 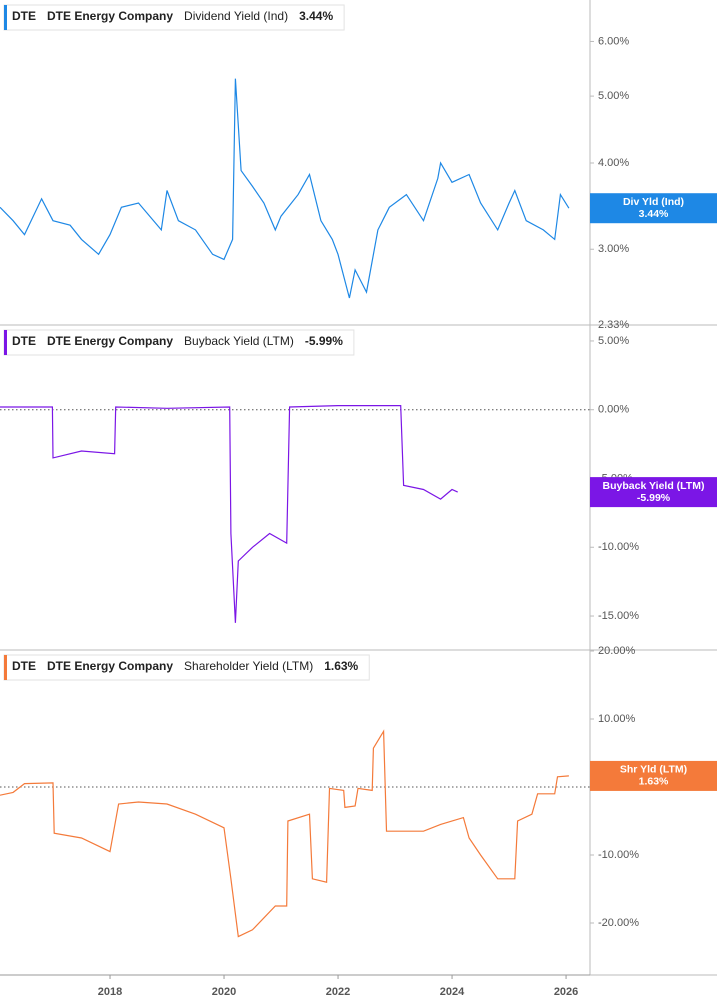 I want to click on y-tick-label: 6.00%, so click(x=613, y=41).